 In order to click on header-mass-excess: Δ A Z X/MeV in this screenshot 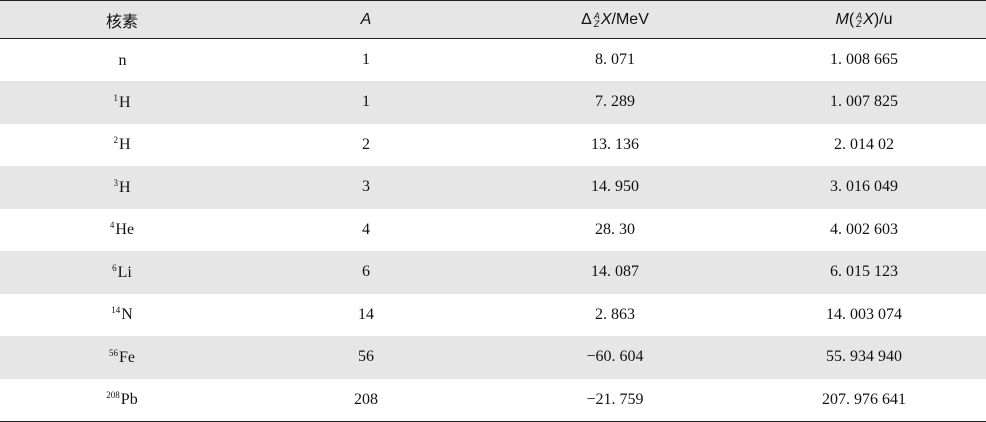, I will do `click(615, 19)`.